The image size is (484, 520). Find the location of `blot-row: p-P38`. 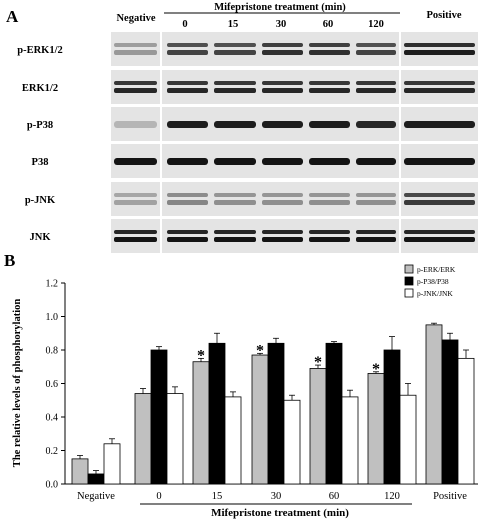

blot-row: p-P38 is located at coordinates (252, 124).